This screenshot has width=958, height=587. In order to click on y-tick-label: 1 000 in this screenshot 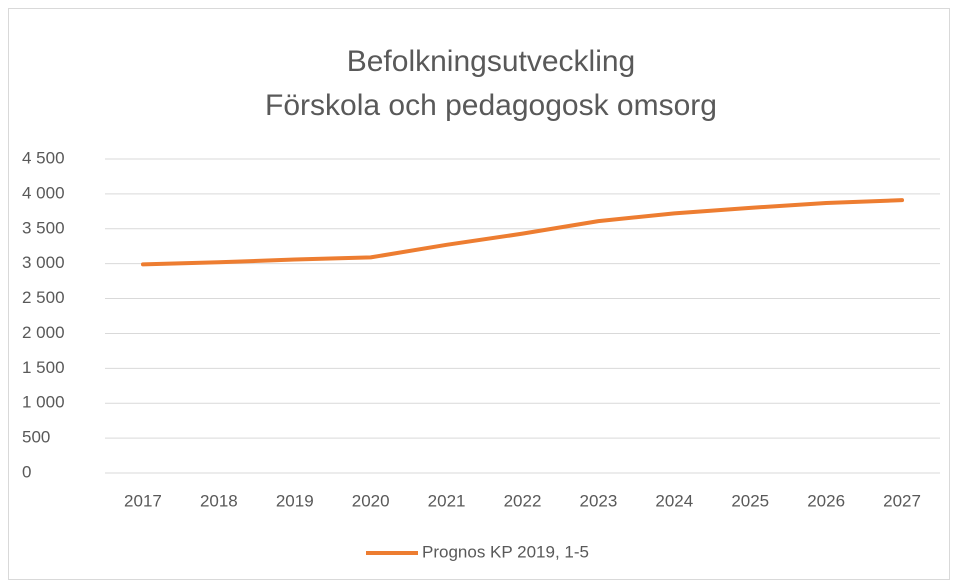, I will do `click(43, 402)`.